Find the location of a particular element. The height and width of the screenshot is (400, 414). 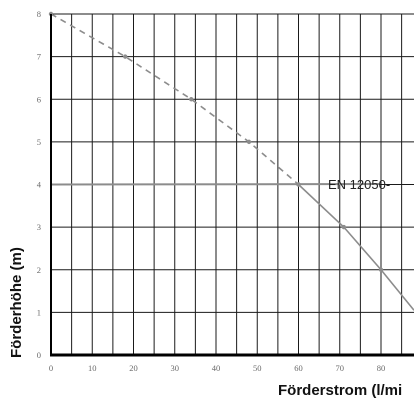

x-tick-label: 10 is located at coordinates (92, 368).